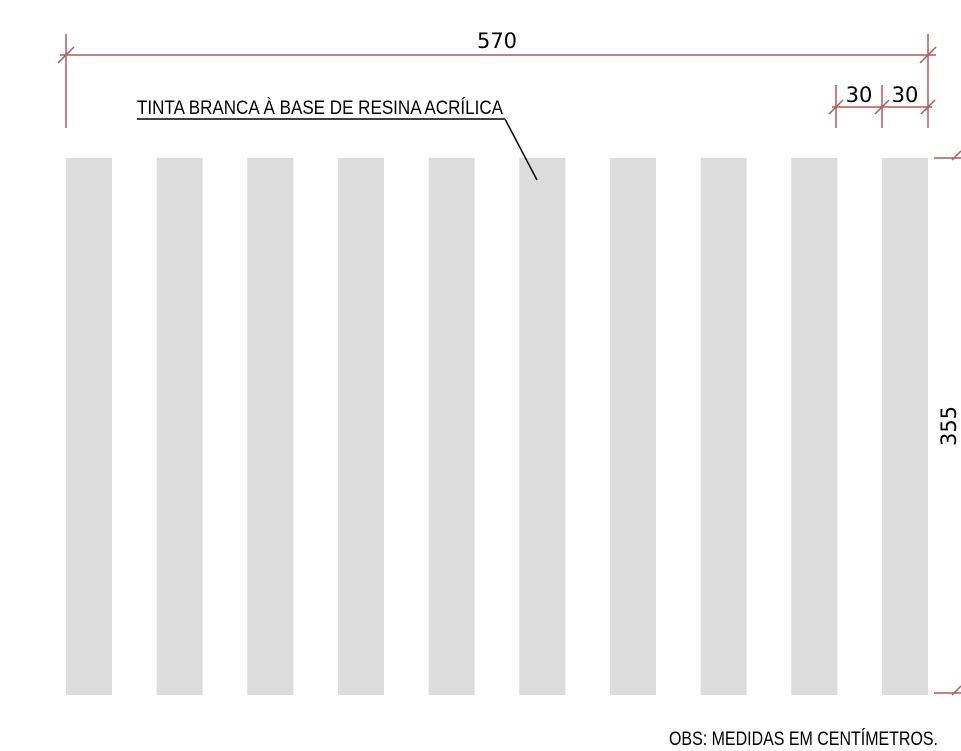  What do you see at coordinates (320, 108) in the screenshot?
I see `material-label: TINTA BRANCA À BASE DE RESINA ACRÍLICA` at bounding box center [320, 108].